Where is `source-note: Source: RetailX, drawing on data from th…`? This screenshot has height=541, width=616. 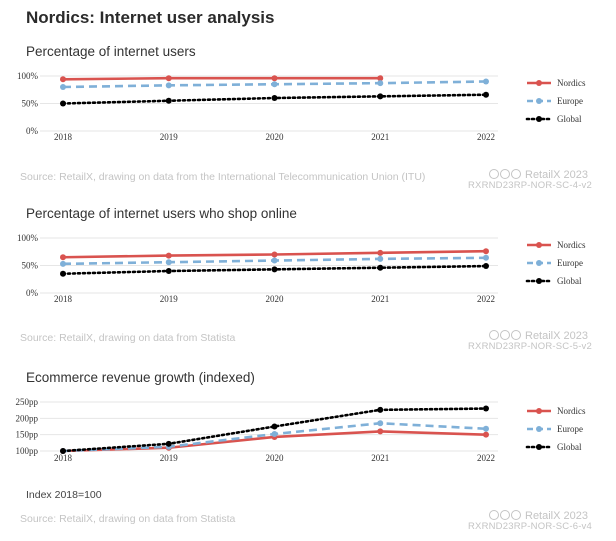 source-note: Source: RetailX, drawing on data from th… is located at coordinates (223, 177).